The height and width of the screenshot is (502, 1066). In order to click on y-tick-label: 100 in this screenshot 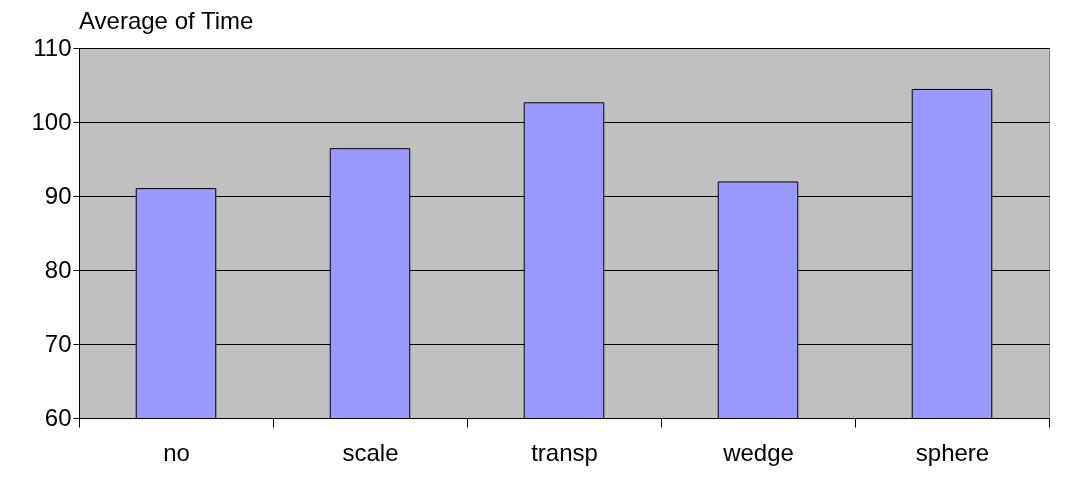, I will do `click(51, 121)`.